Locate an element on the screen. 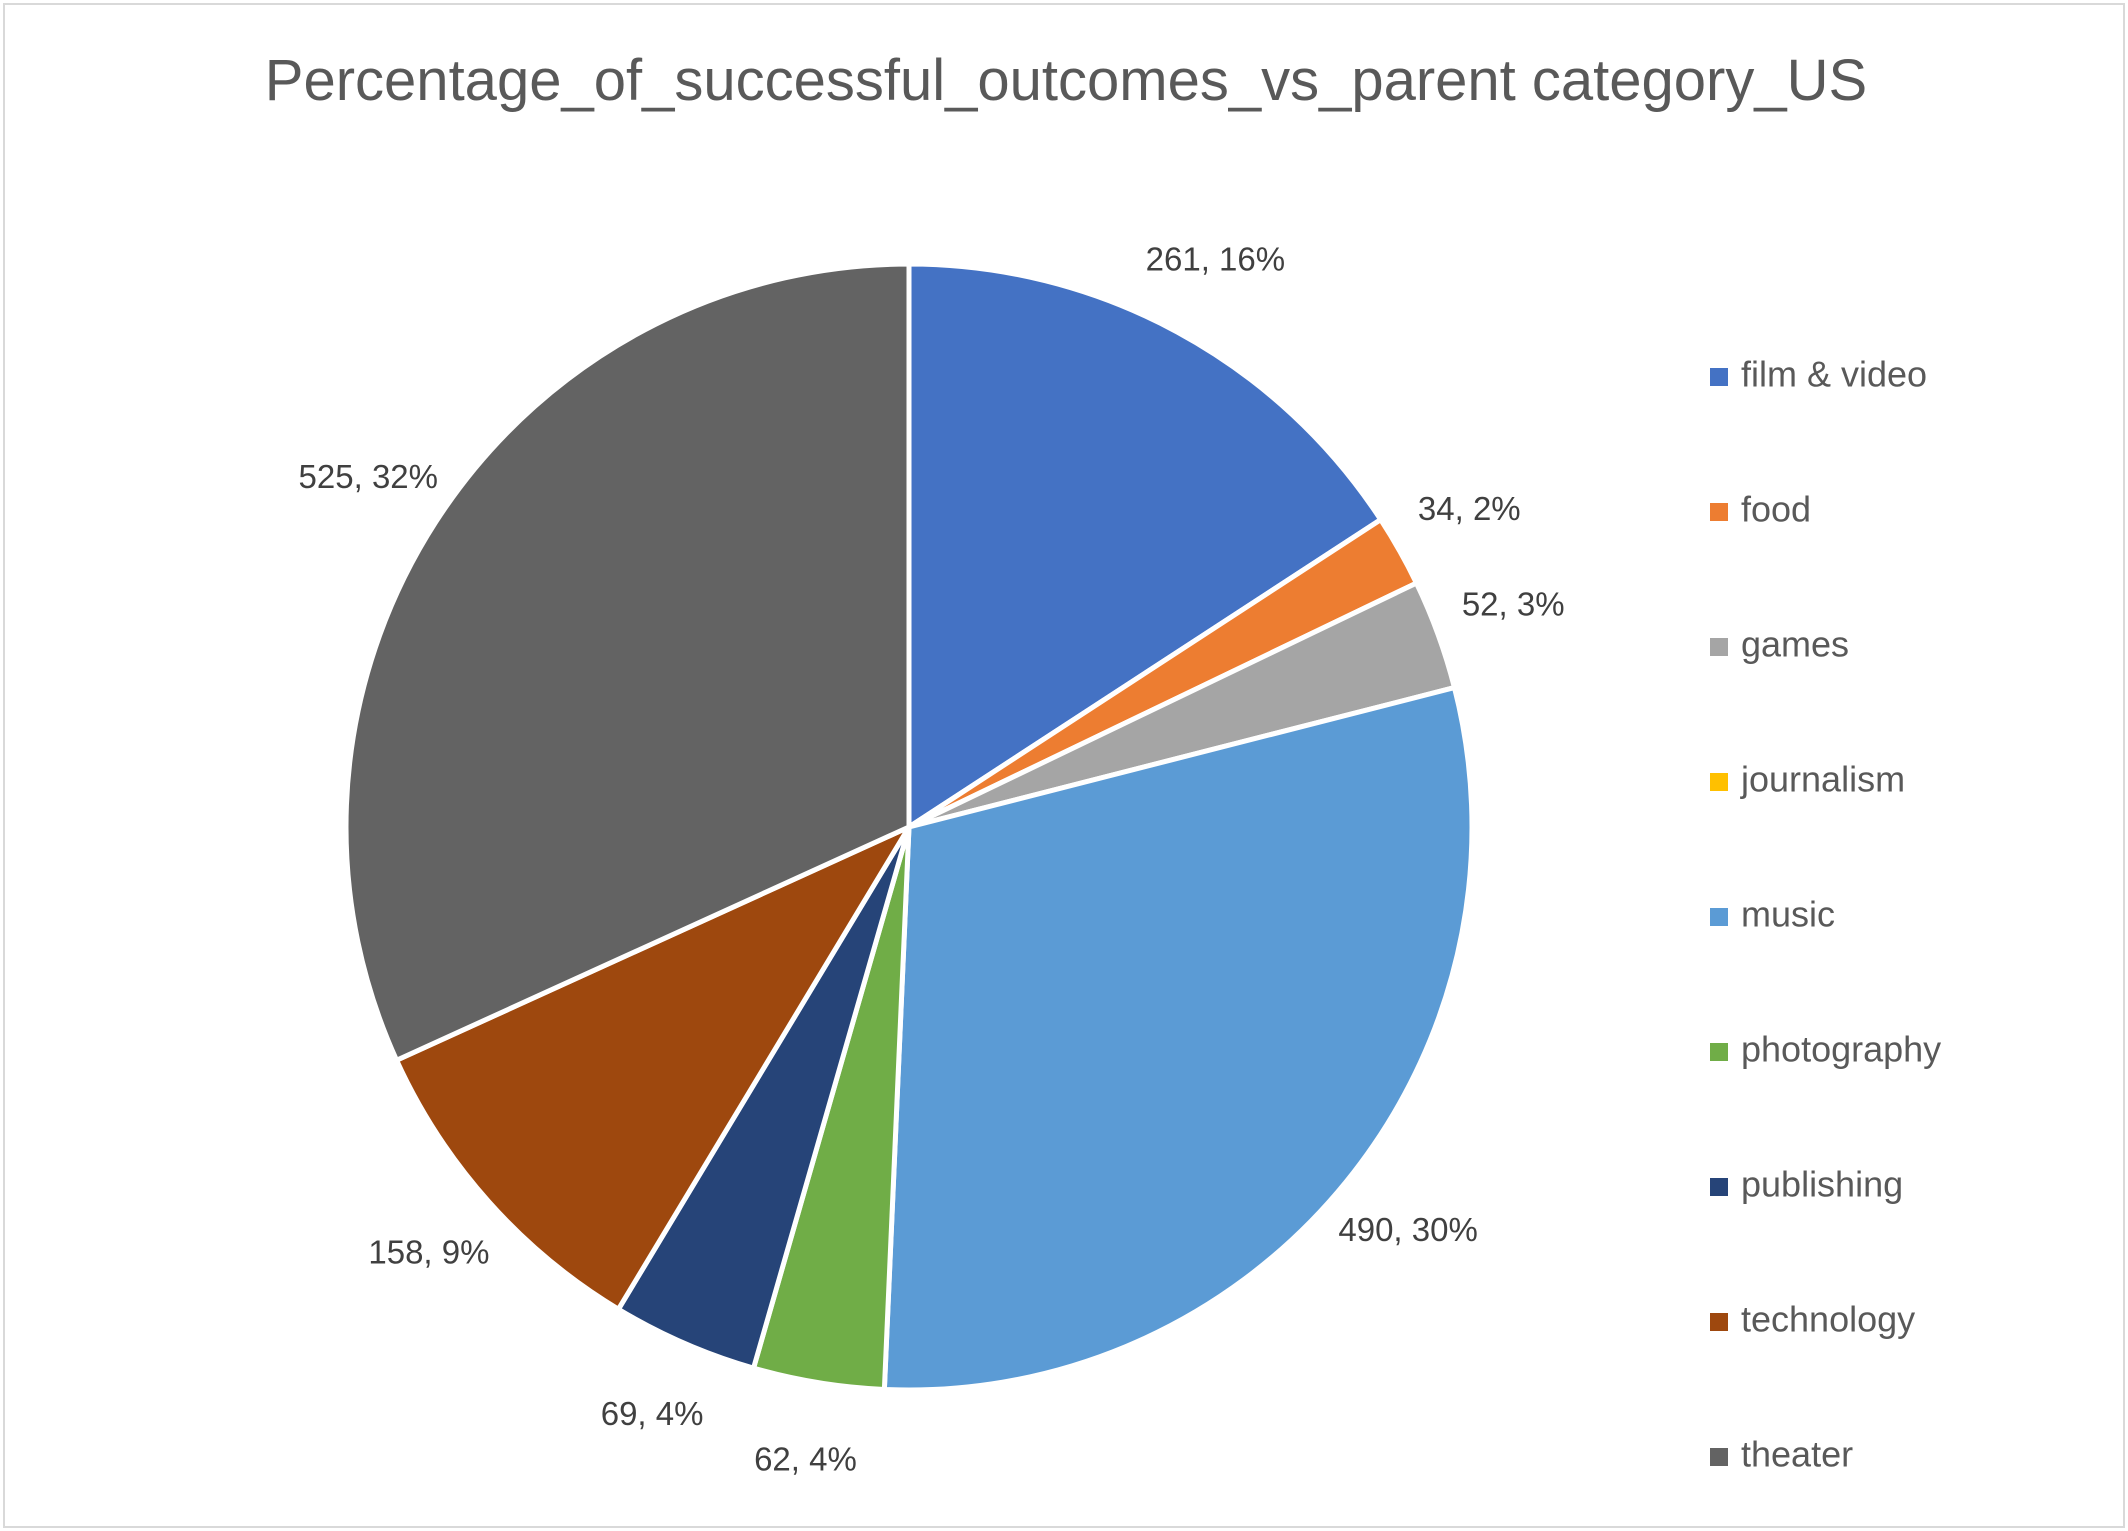 This screenshot has height=1531, width=2128. legend-swatch-film-video is located at coordinates (1719, 377).